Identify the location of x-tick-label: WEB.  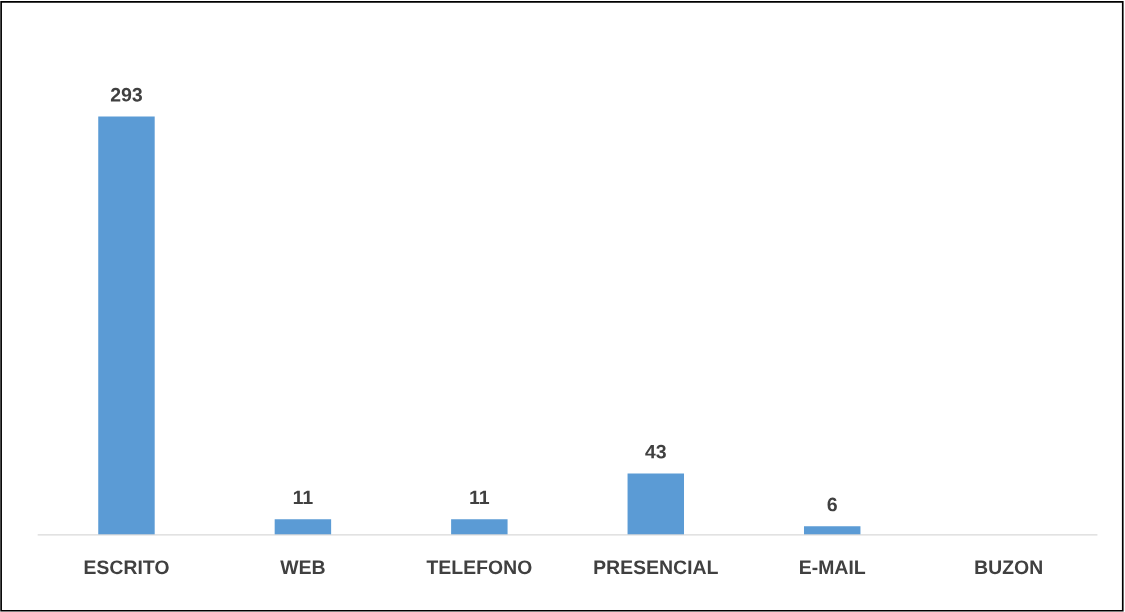
(302, 567).